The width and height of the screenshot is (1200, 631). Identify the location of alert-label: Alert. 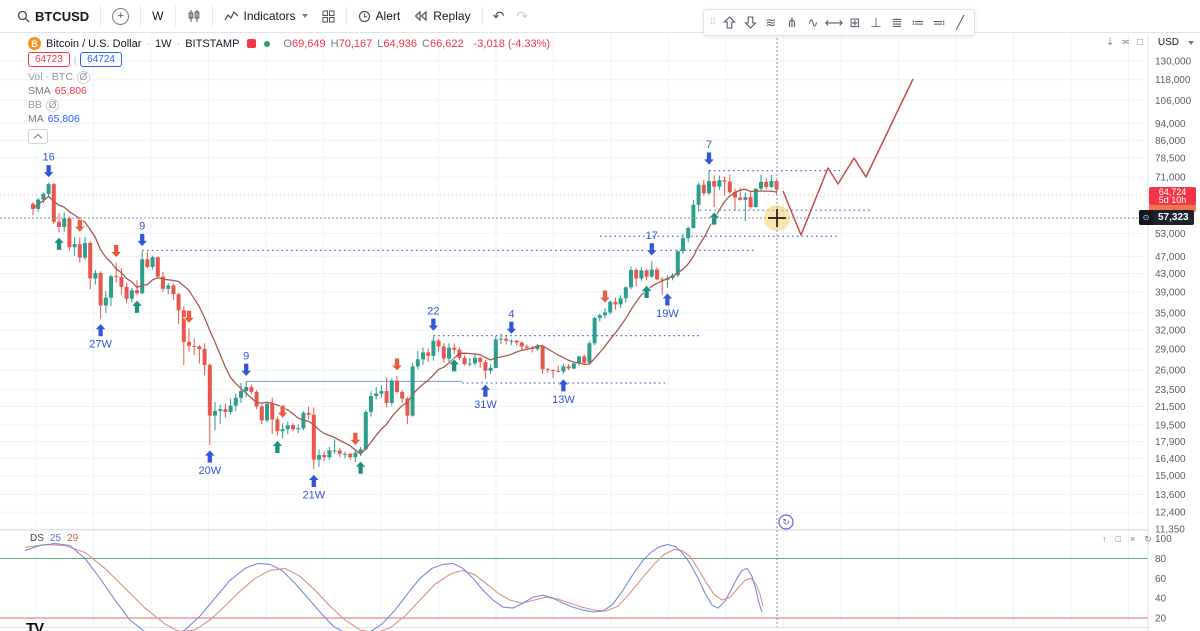
(388, 16).